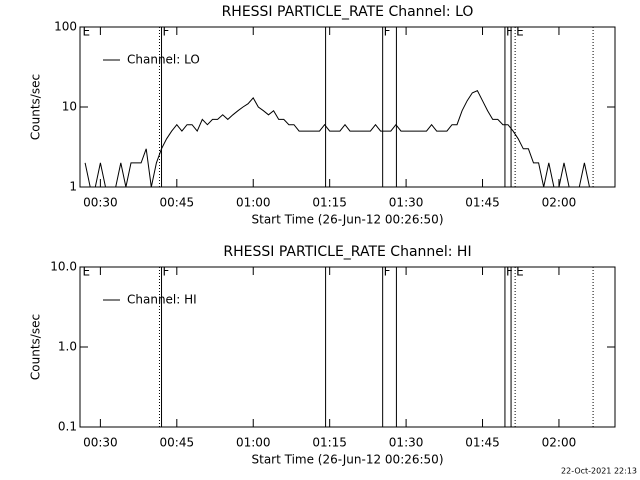 Image resolution: width=640 pixels, height=480 pixels. Describe the element at coordinates (348, 12) in the screenshot. I see `chart-title: RHESSI PARTICLE_RATE Channel: LO` at that location.